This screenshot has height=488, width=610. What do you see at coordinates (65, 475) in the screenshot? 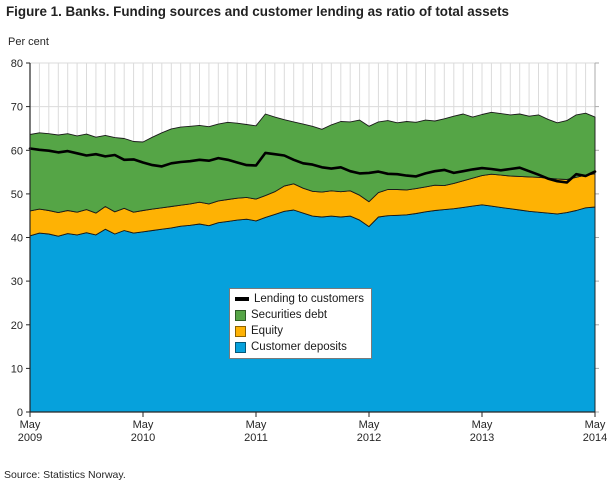
I see `source-credit: Source: Statistics Norway.` at bounding box center [65, 475].